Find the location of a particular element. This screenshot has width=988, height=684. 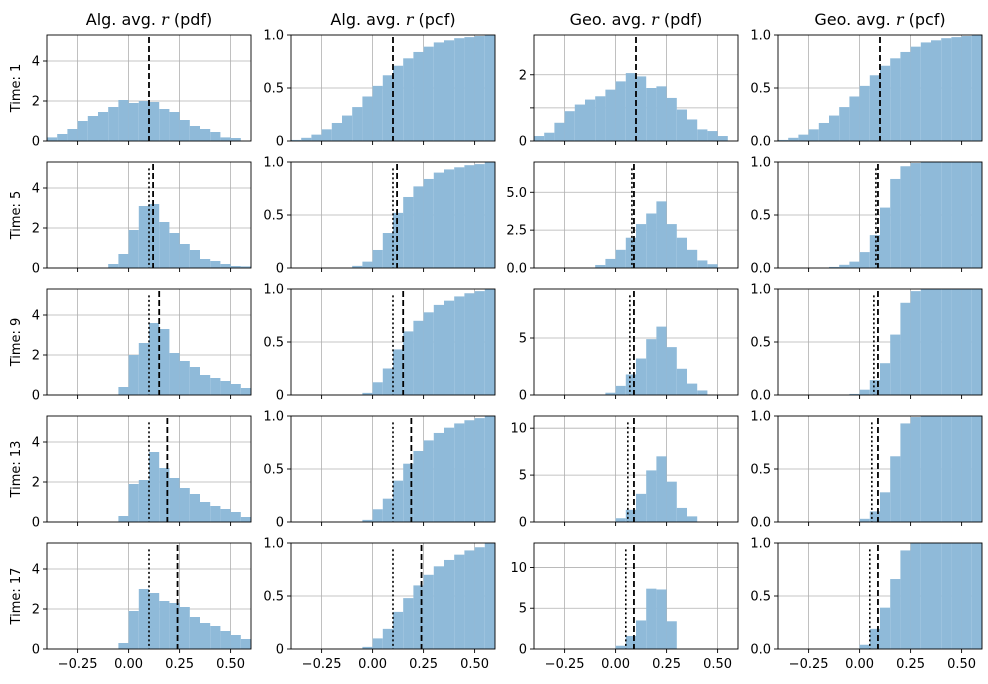

y-tick-label: 4 is located at coordinates (36, 62).